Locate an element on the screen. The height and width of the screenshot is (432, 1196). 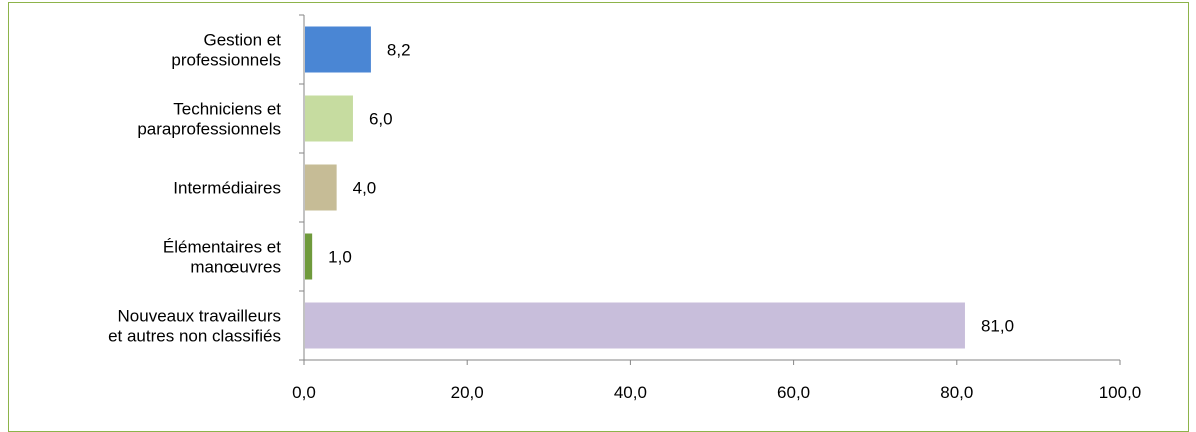
data-label: 6,0 is located at coordinates (381, 119).